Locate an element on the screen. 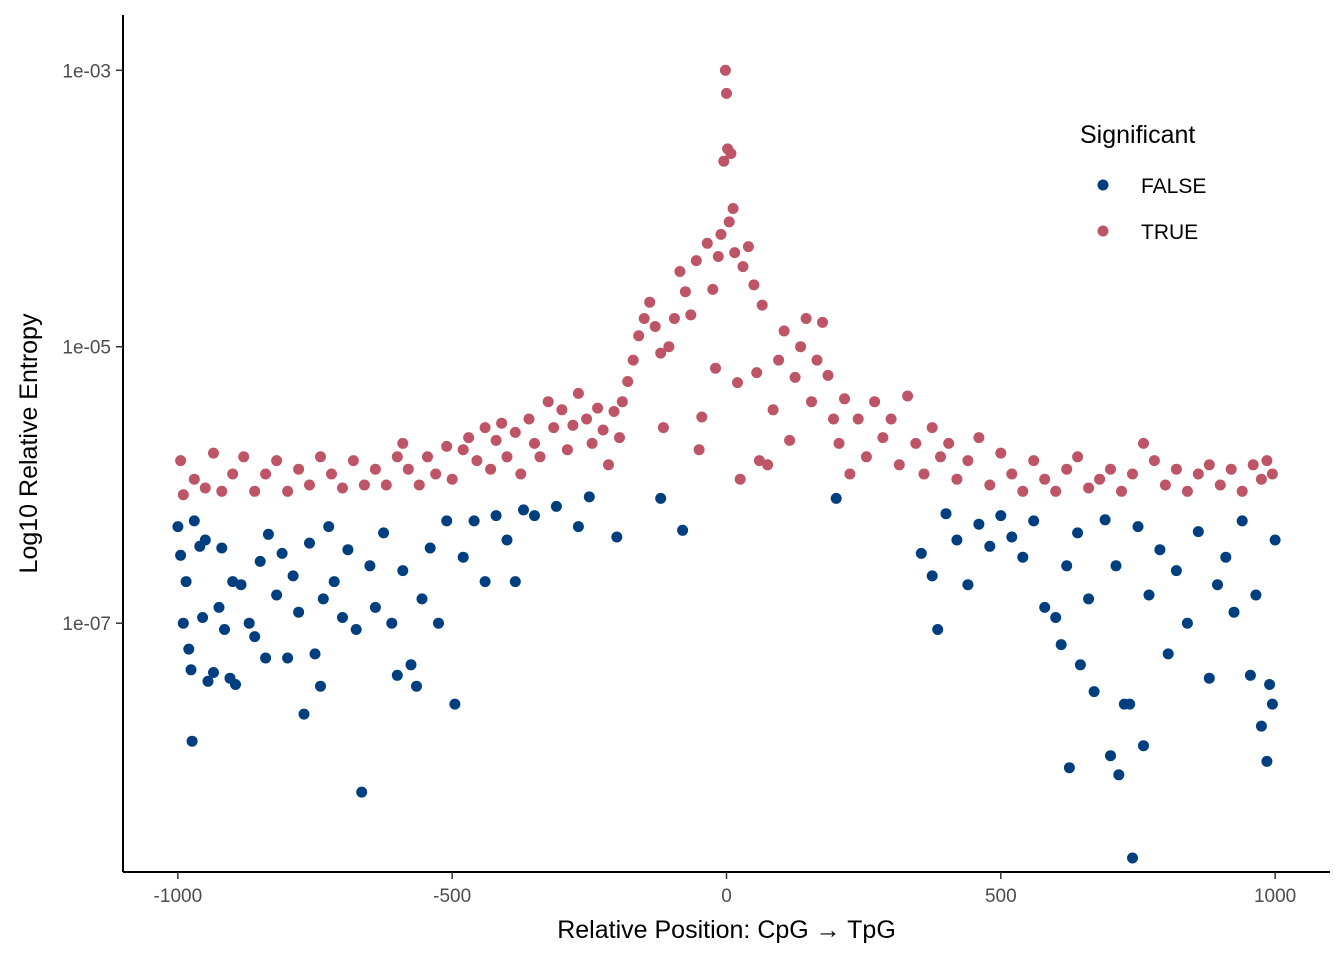 Image resolution: width=1344 pixels, height=960 pixels. legend-label-true: TRUE is located at coordinates (1169, 232).